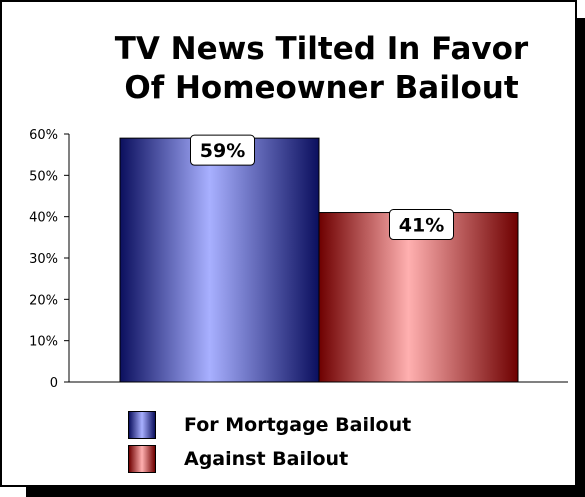 This screenshot has width=585, height=497. I want to click on y-tick-label: 60%, so click(43, 135).